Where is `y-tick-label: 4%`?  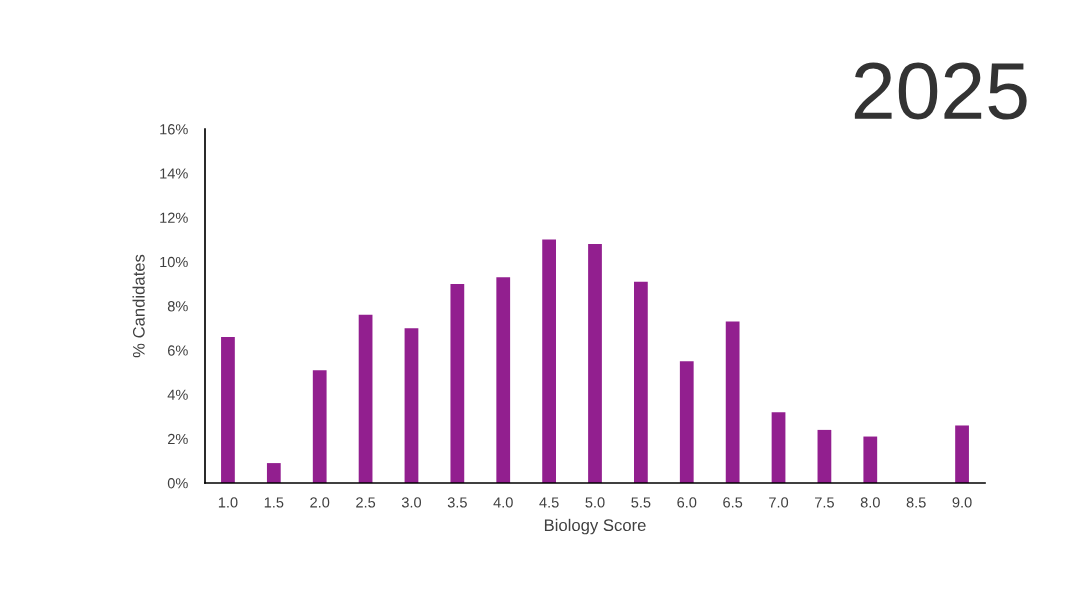
y-tick-label: 4% is located at coordinates (177, 394).